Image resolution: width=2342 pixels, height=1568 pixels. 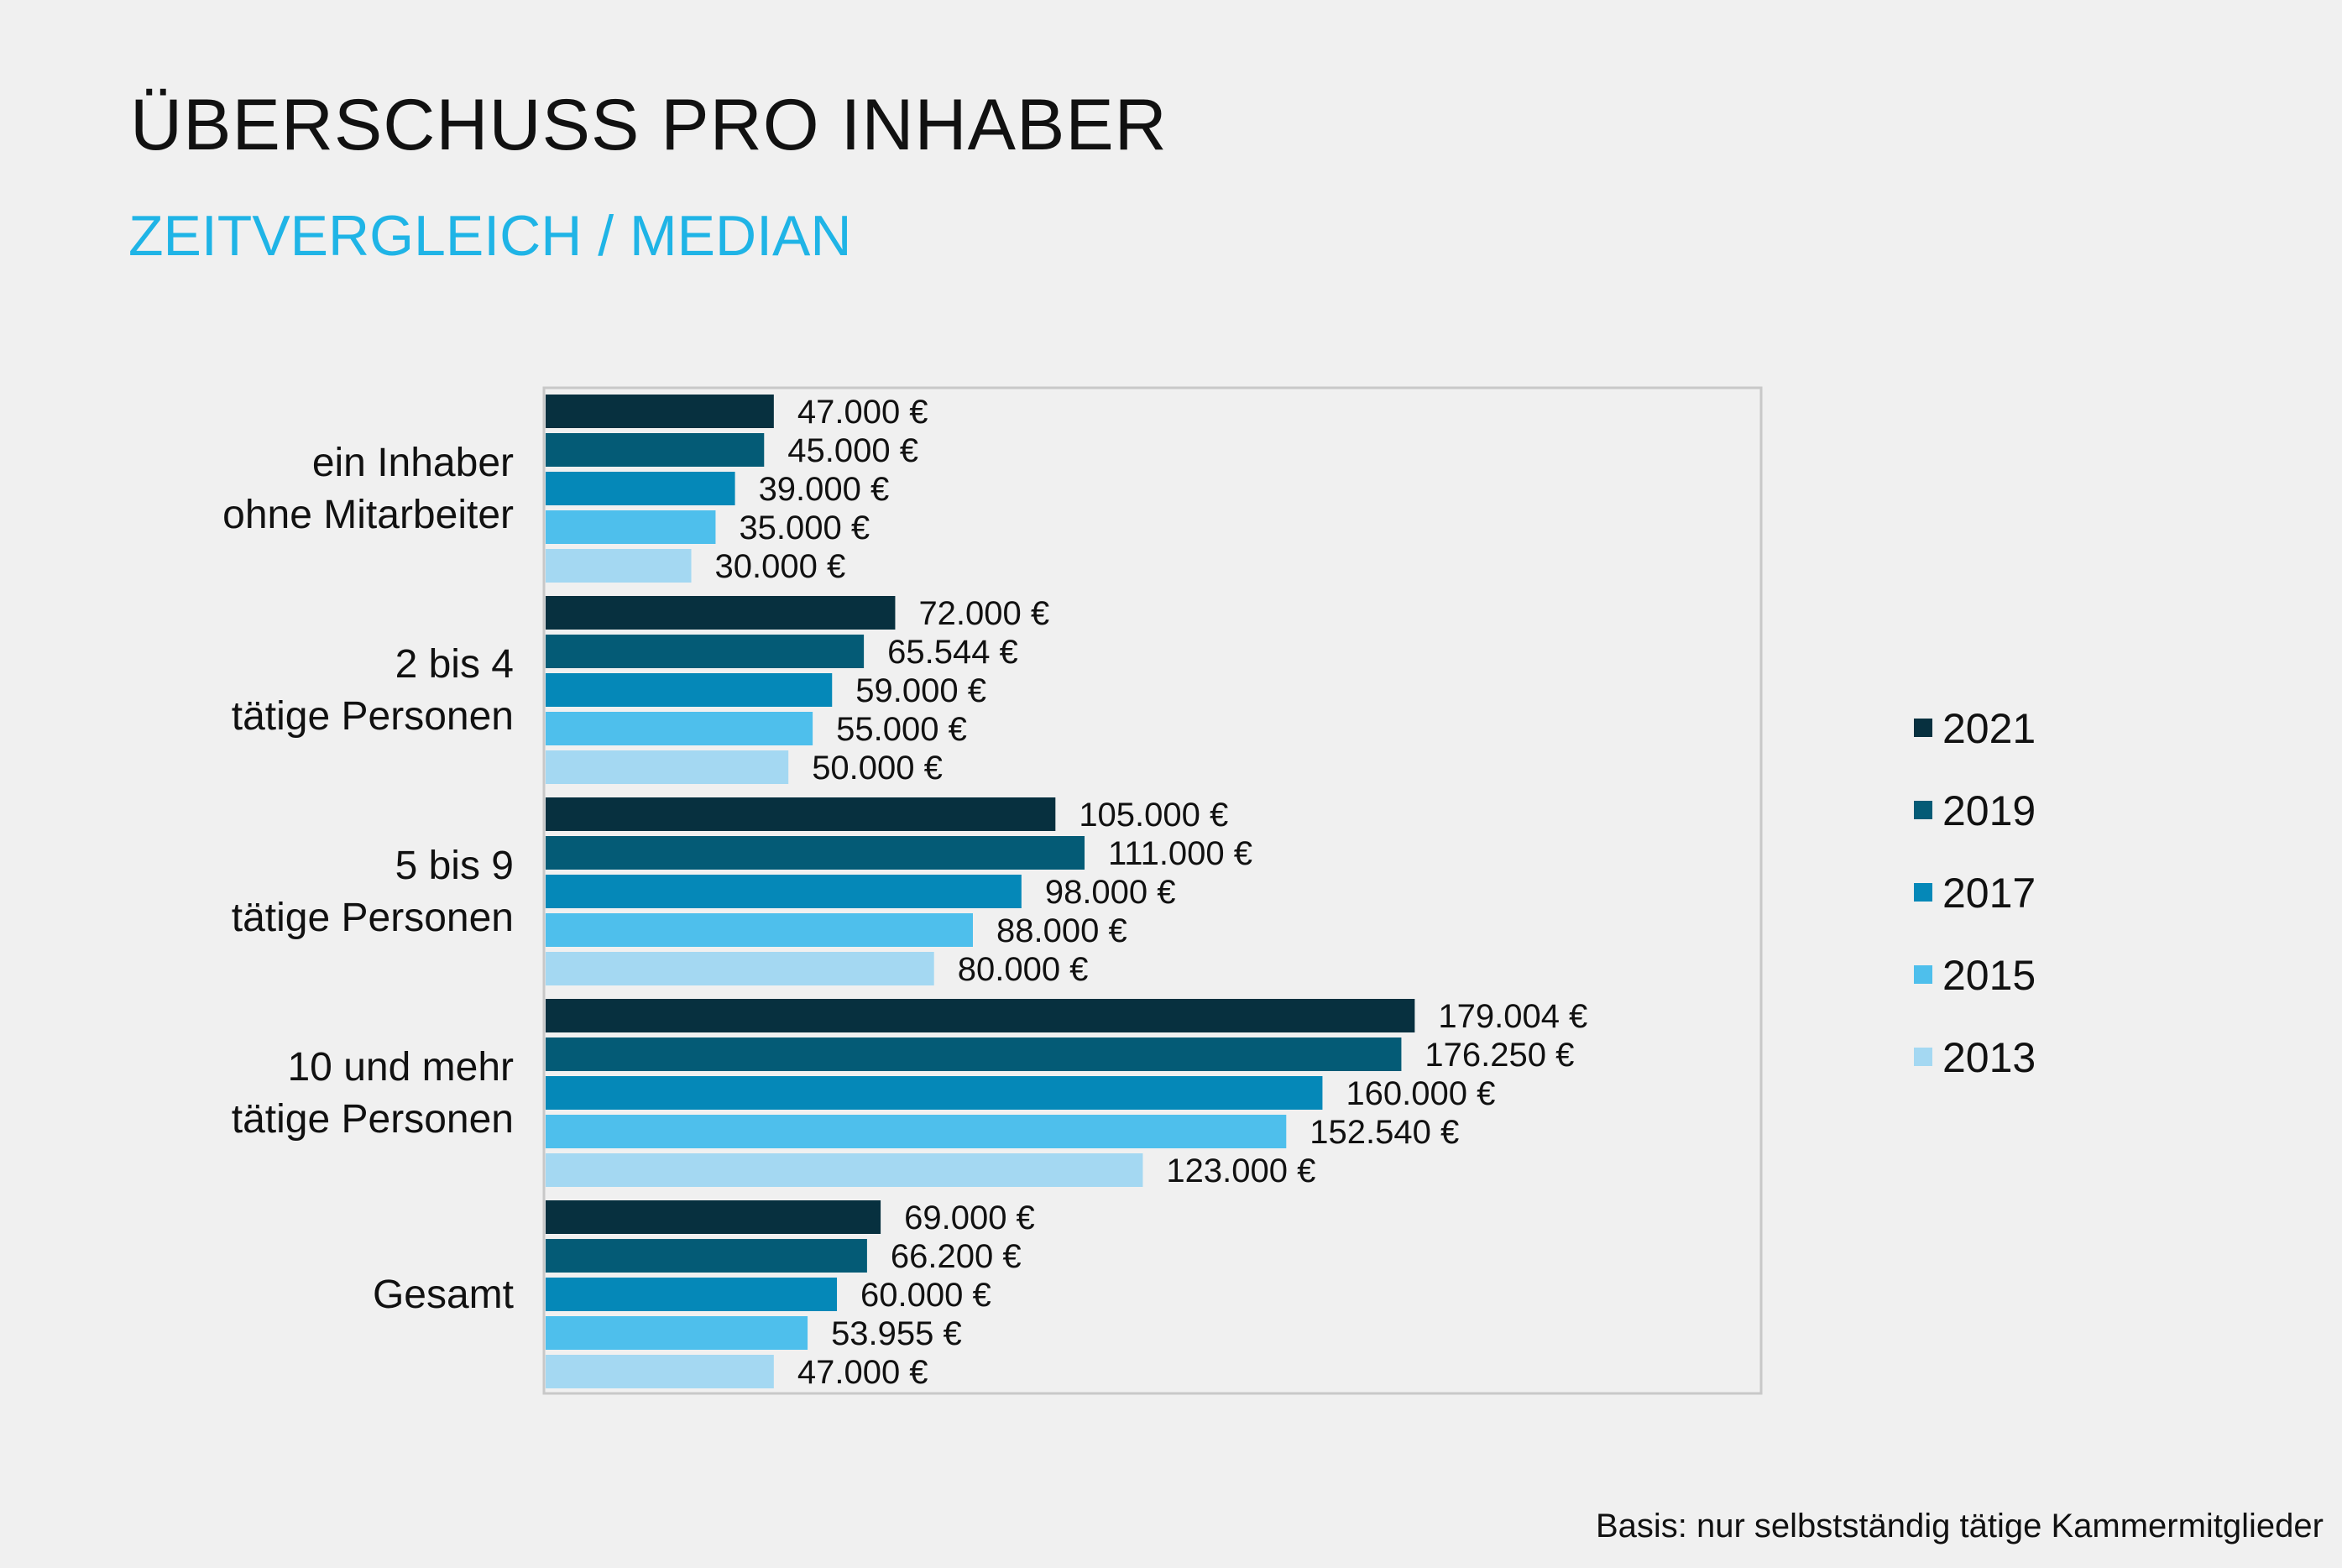 What do you see at coordinates (1180, 854) in the screenshot?
I see `value-label: 111.000 €` at bounding box center [1180, 854].